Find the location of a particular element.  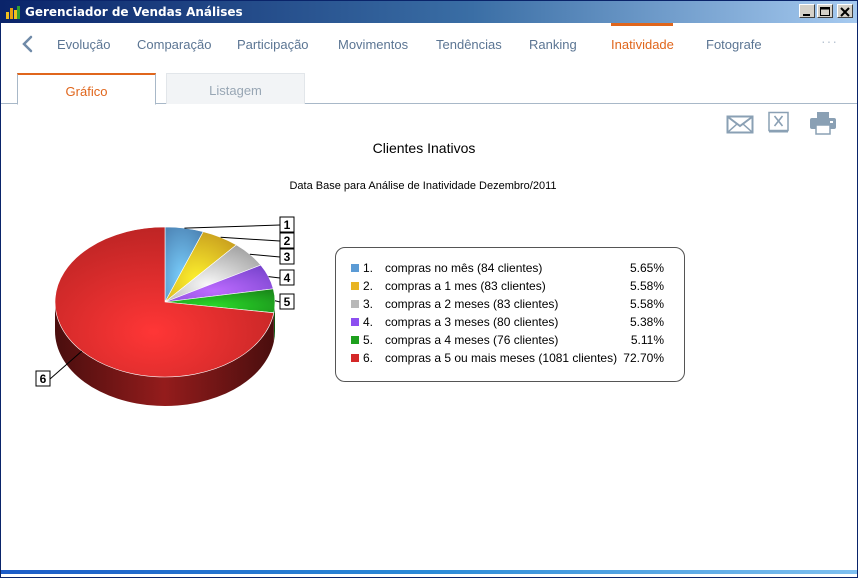

legend-percent: 5.65% is located at coordinates (646, 268).